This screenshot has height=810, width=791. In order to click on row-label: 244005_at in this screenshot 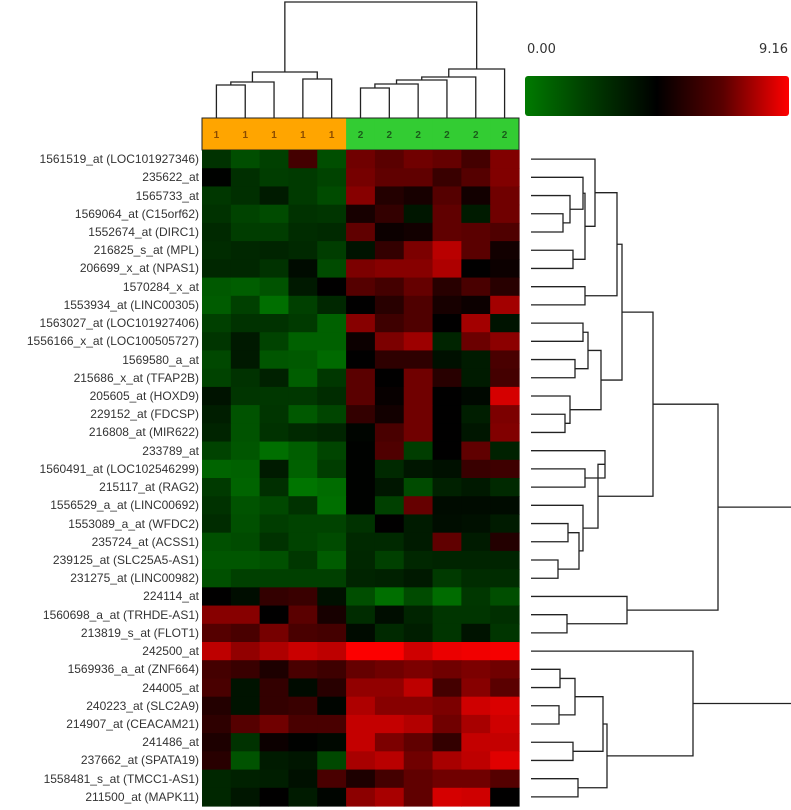, I will do `click(170, 687)`.